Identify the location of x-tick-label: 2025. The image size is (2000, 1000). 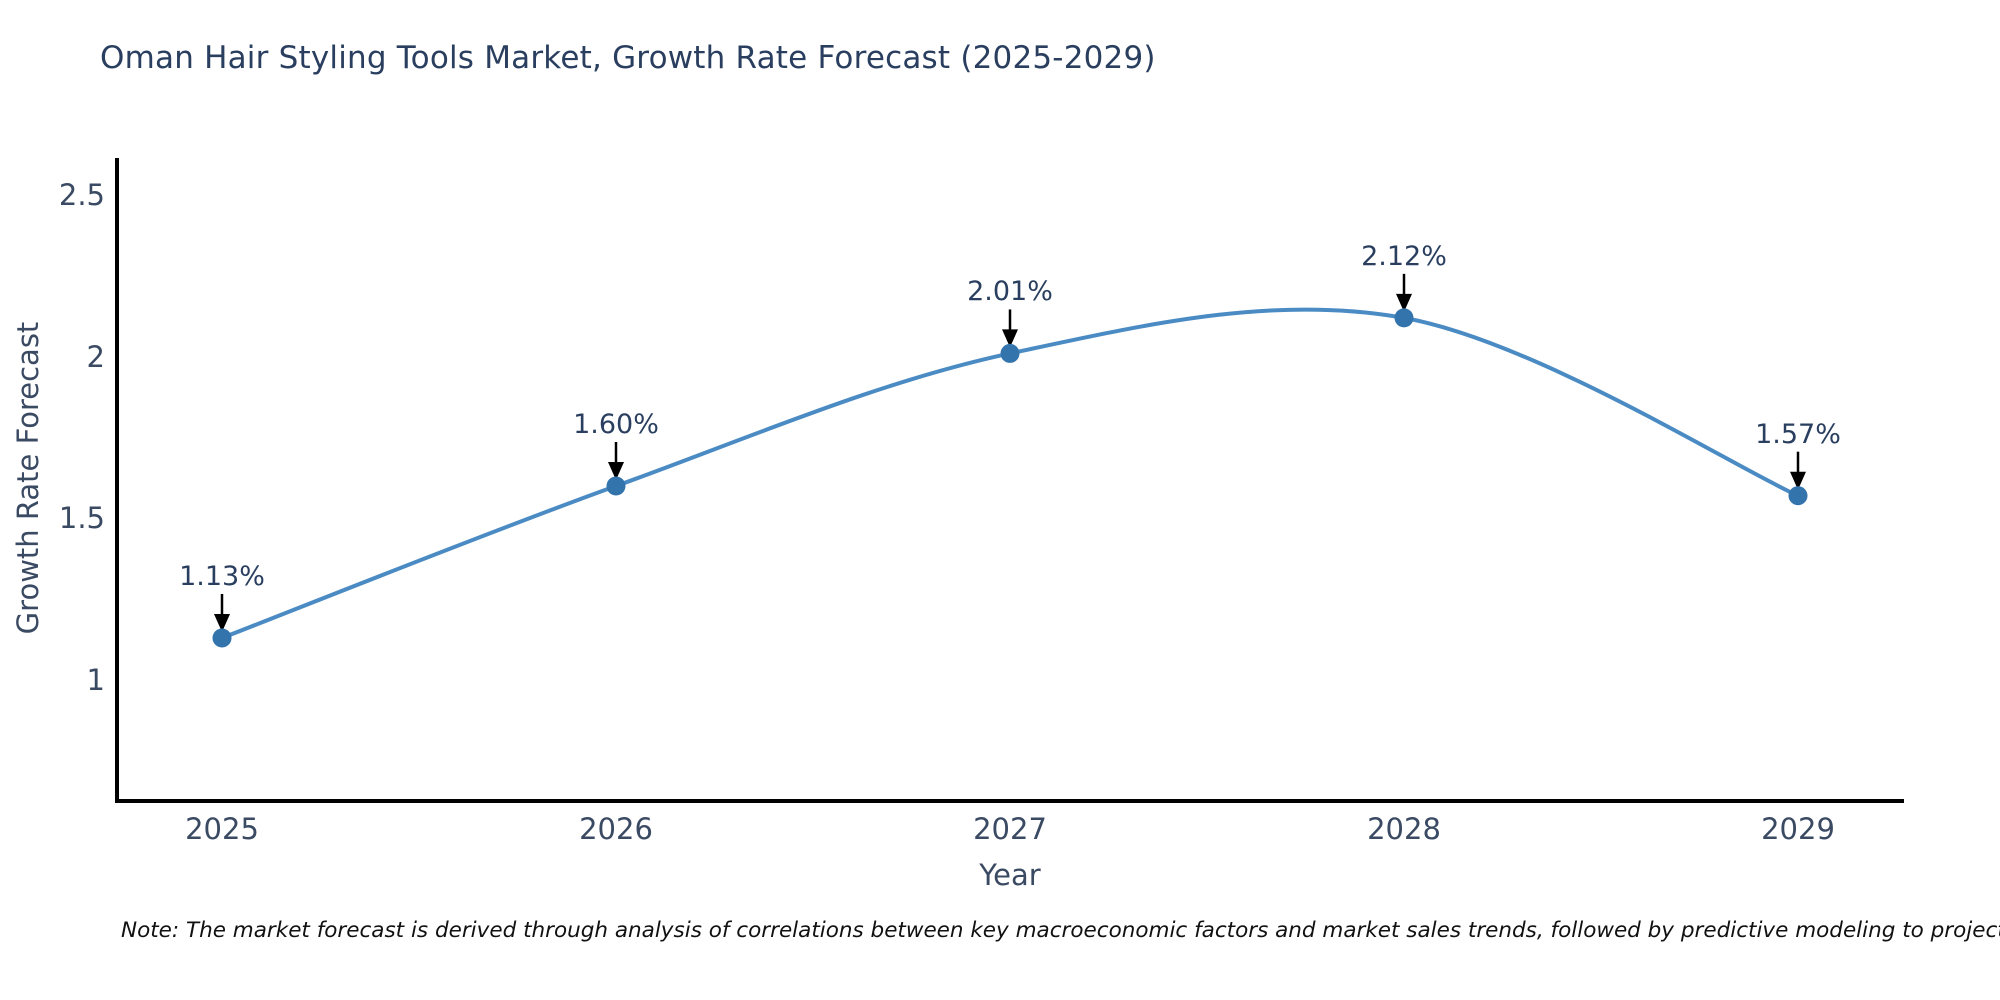
(222, 829).